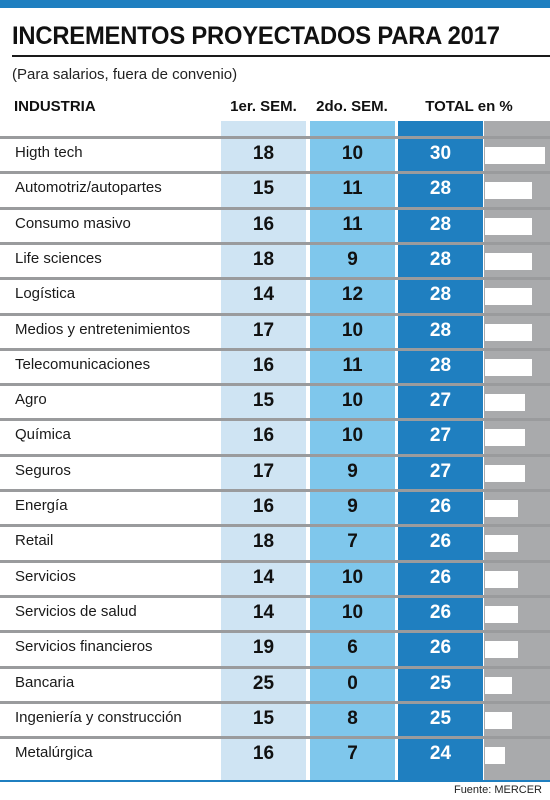 This screenshot has height=800, width=550. I want to click on industry-label: Servicios, so click(45, 576).